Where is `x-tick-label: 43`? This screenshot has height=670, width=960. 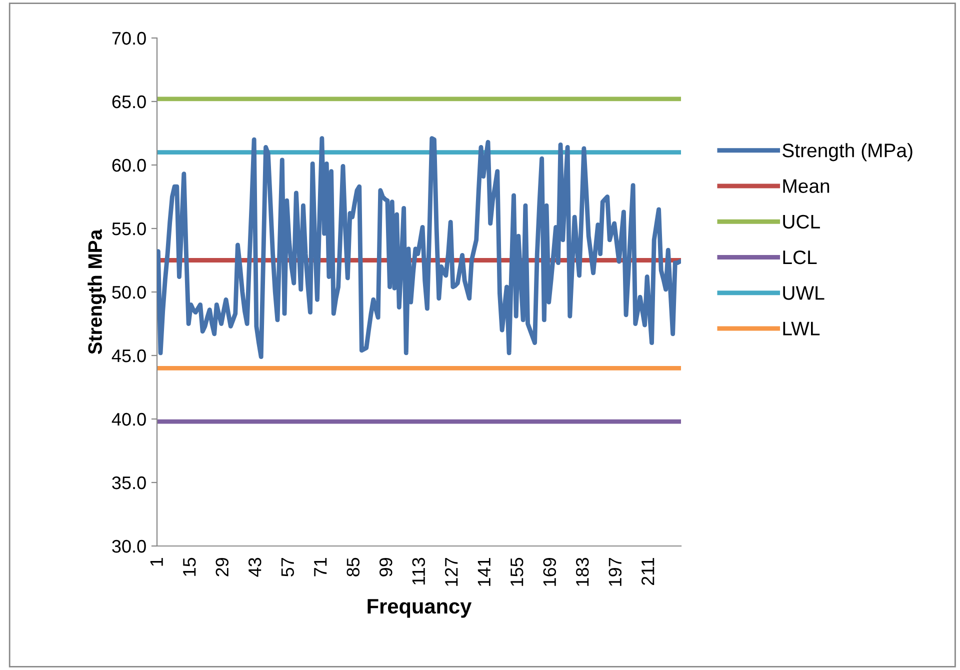 x-tick-label: 43 is located at coordinates (255, 567).